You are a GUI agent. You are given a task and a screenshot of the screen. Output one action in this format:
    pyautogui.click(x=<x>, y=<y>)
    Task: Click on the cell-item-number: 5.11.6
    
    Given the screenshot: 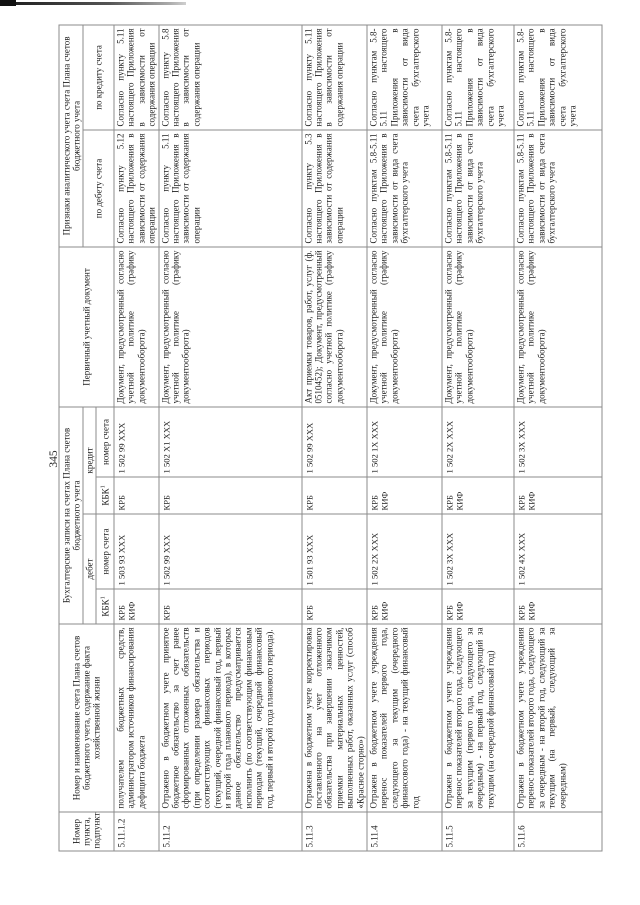 What is the action you would take?
    pyautogui.click(x=558, y=831)
    